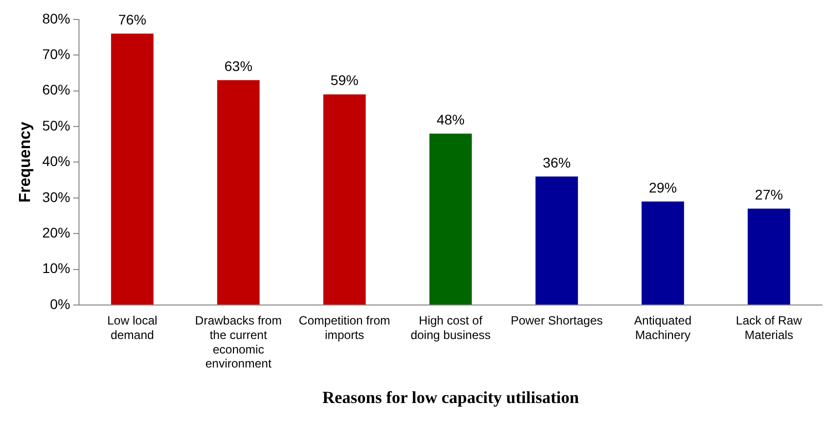 The width and height of the screenshot is (838, 421). I want to click on x-tick-label: Power Shortages, so click(556, 321).